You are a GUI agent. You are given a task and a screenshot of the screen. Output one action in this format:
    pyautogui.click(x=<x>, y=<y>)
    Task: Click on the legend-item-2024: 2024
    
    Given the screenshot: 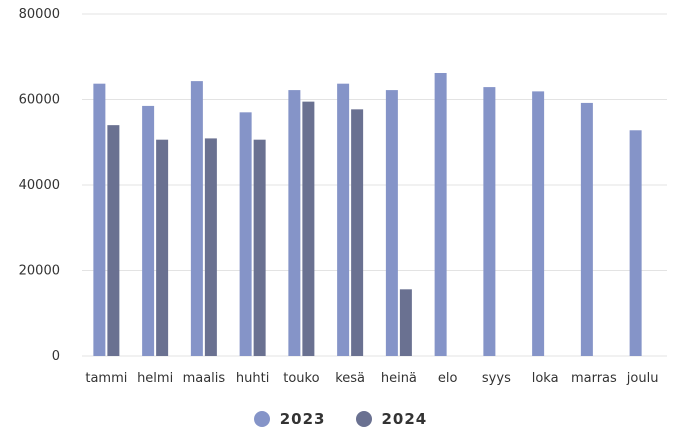 What is the action you would take?
    pyautogui.click(x=391, y=419)
    